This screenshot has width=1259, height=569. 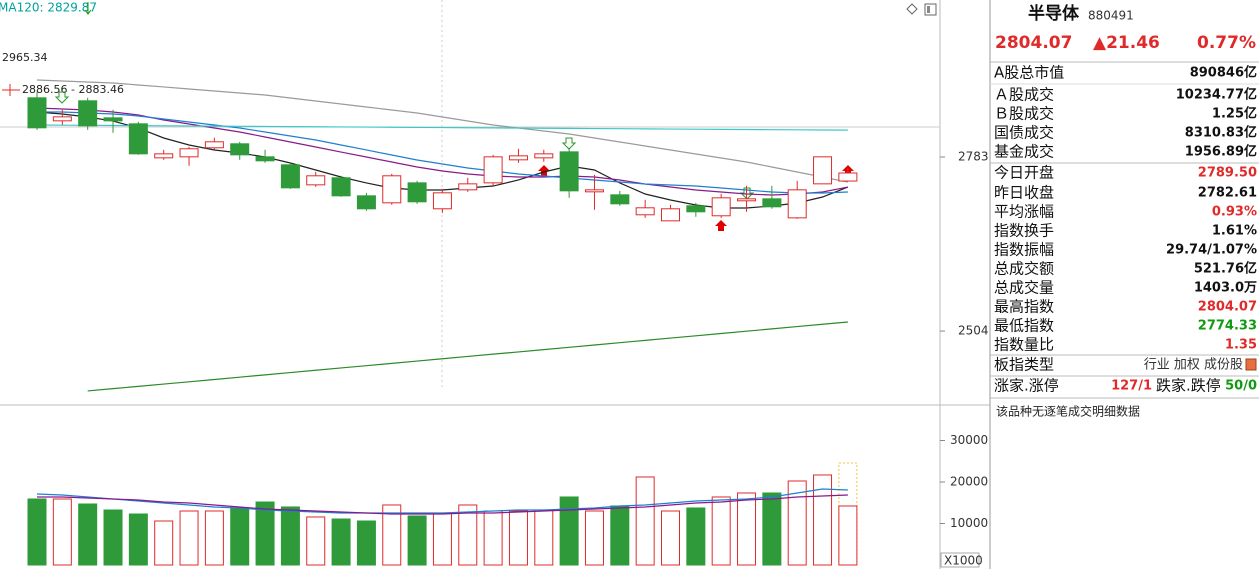 I want to click on stat-label: 基金成交, so click(x=1024, y=152).